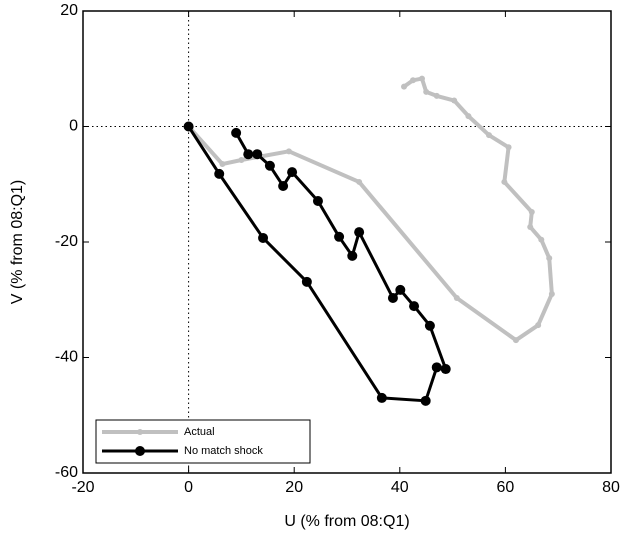  Describe the element at coordinates (223, 451) in the screenshot. I see `legend-label: No match shock` at that location.